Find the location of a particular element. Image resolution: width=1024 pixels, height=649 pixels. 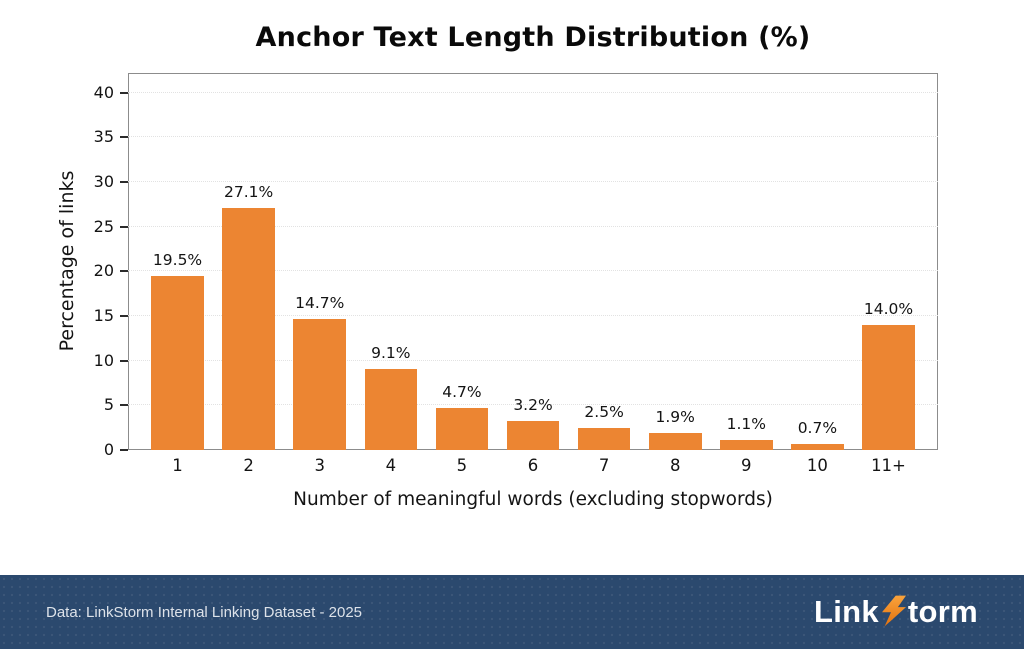

bar-slot: 1.9% is located at coordinates (675, 261).